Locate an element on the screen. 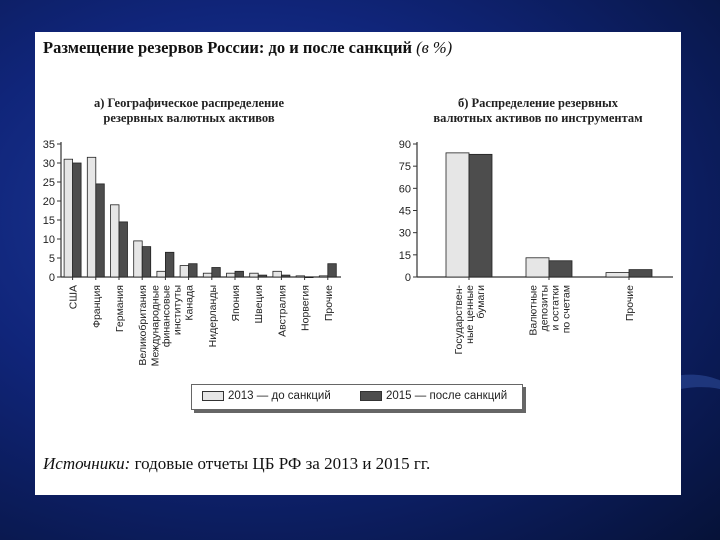  chart-b-y-tick-label: 75 is located at coordinates (405, 167).